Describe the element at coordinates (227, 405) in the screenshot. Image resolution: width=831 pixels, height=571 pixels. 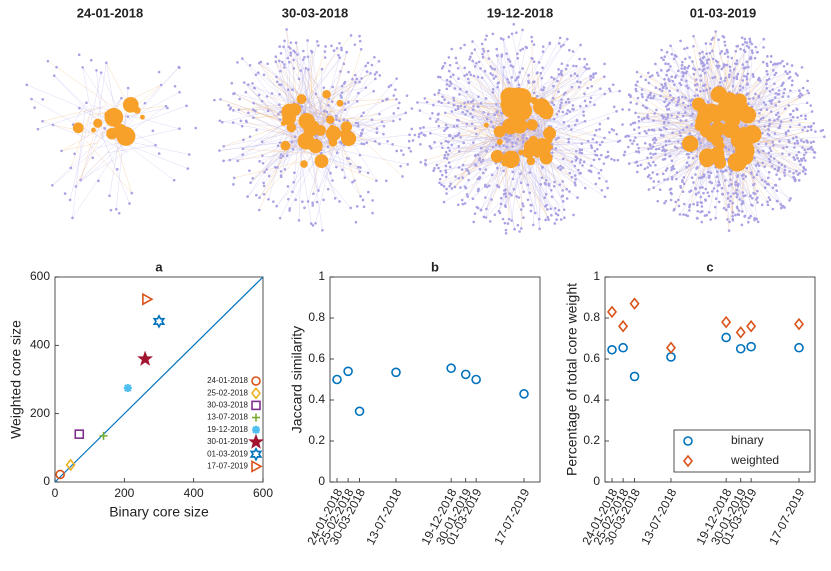
I see `legend-label: 30-03-2018` at that location.